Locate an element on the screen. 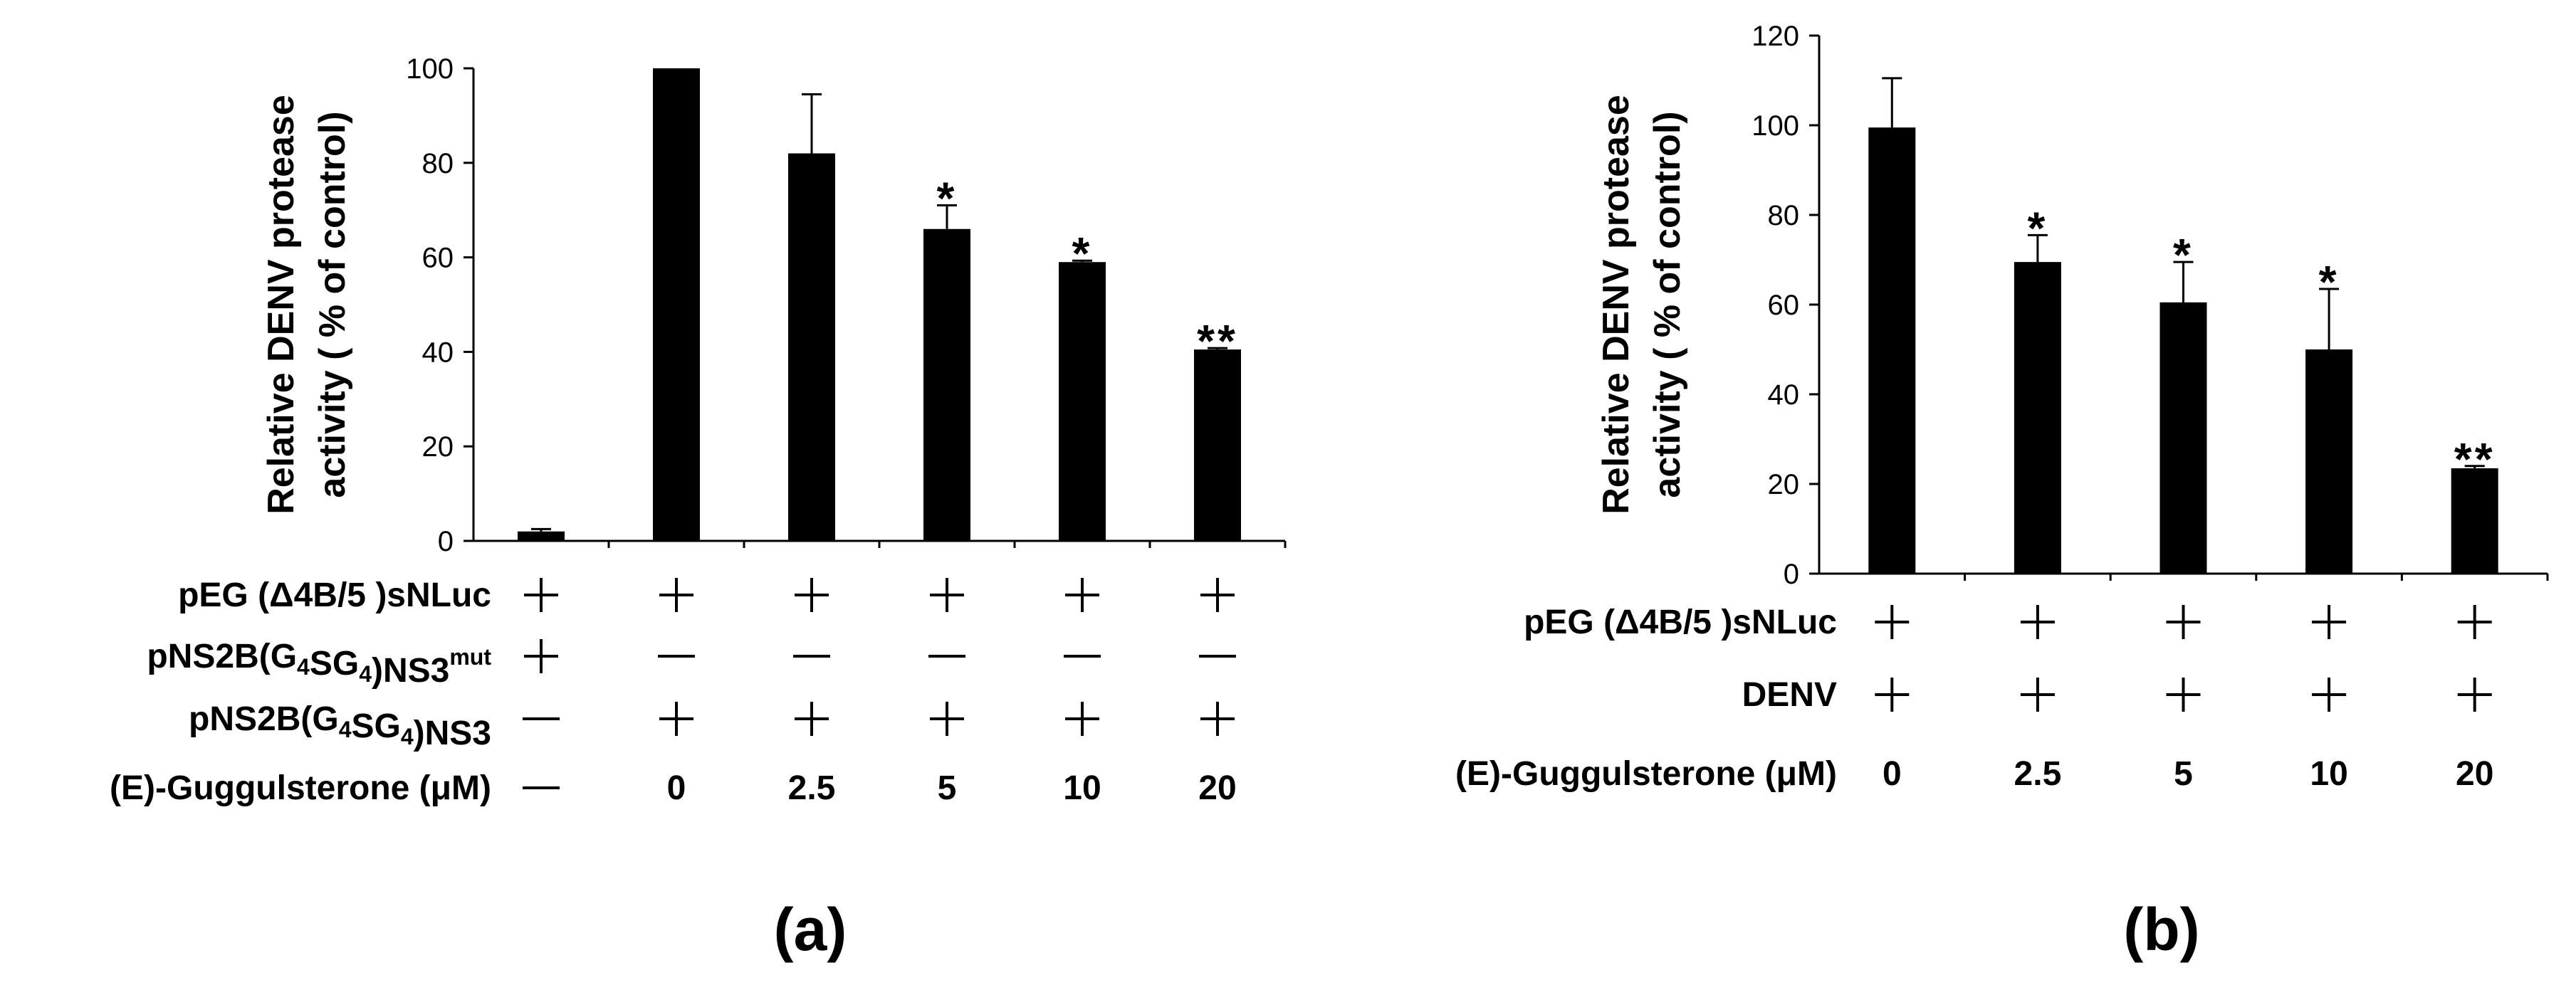  condition-row-label: pNS2B(G4SG4)NS3 is located at coordinates (340, 726).